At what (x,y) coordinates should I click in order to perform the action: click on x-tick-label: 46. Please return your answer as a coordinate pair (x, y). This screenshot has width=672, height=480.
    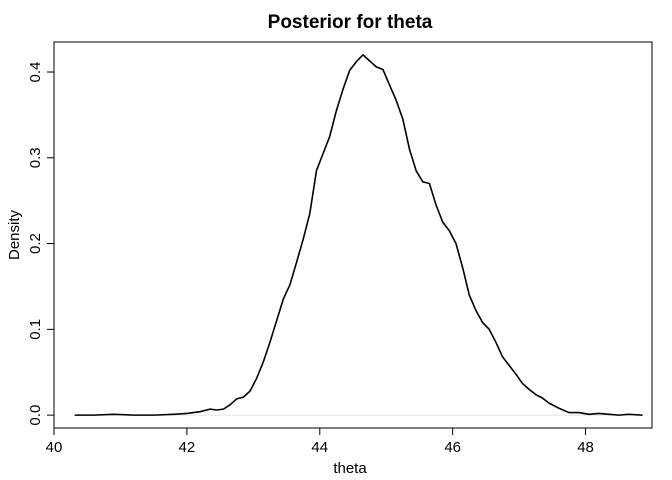
    Looking at the image, I should click on (452, 447).